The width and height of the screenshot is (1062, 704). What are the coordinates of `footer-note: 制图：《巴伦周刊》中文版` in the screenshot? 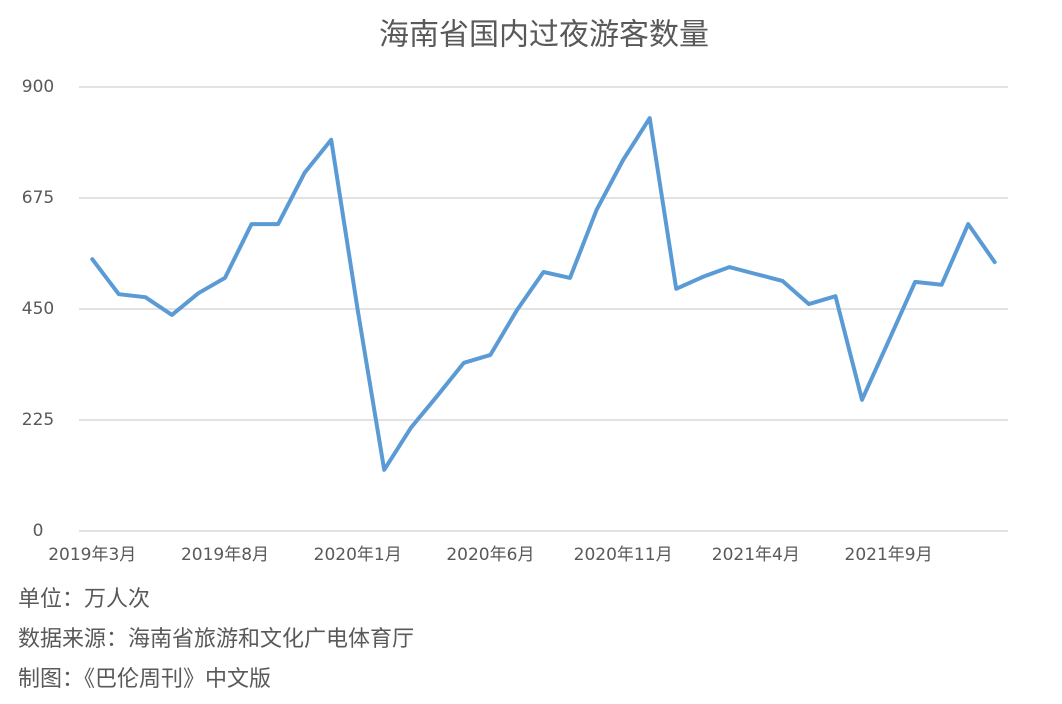 It's located at (144, 679).